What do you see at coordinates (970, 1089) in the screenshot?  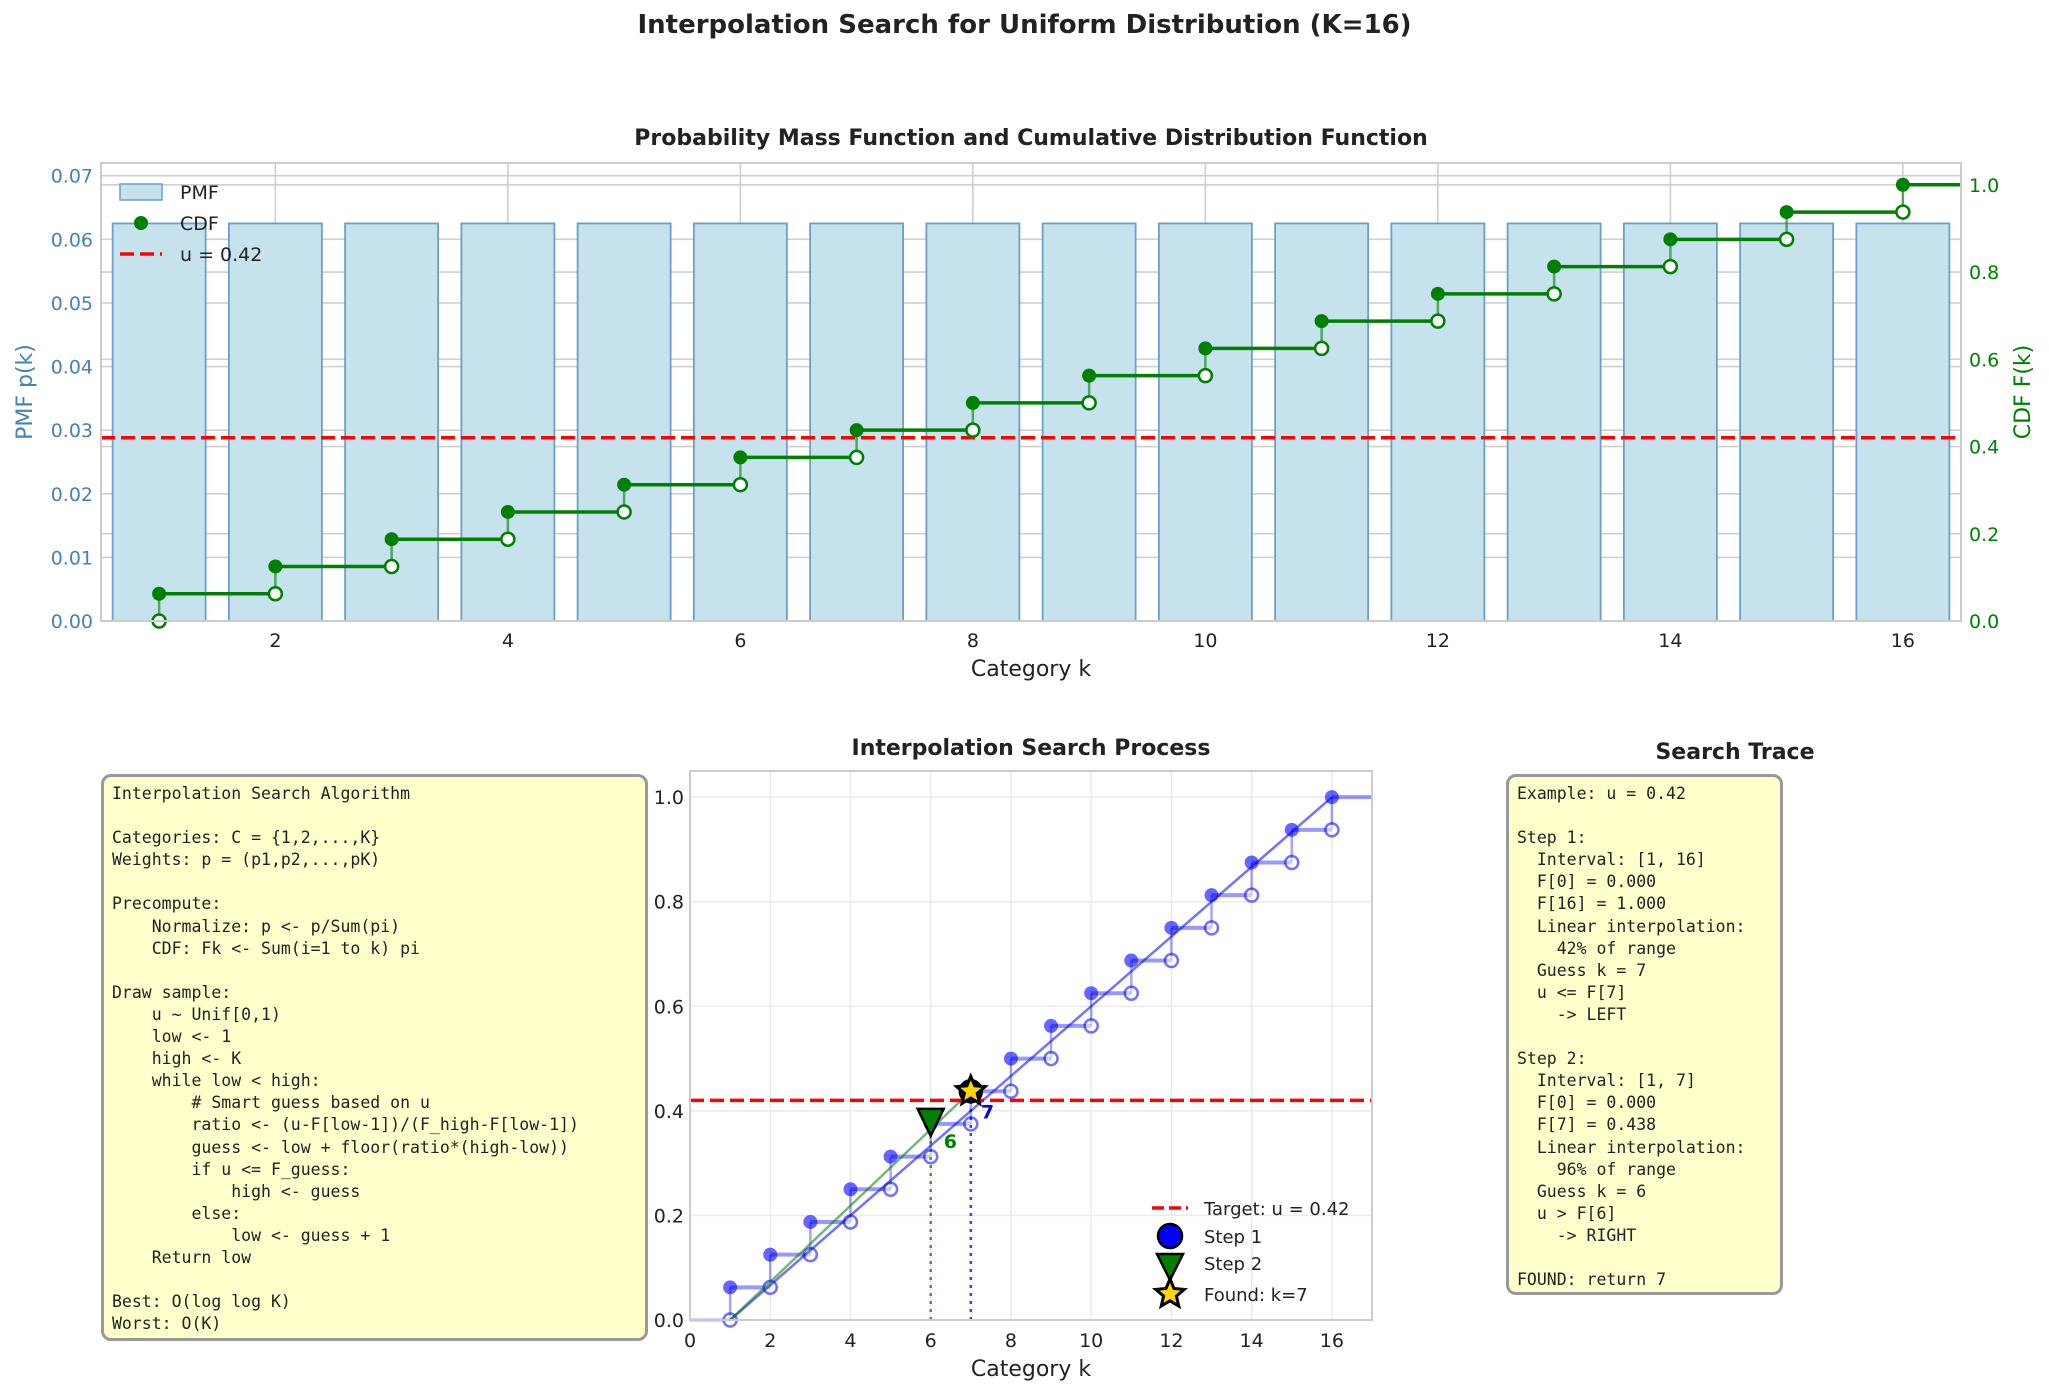 I see `found-star-marker` at bounding box center [970, 1089].